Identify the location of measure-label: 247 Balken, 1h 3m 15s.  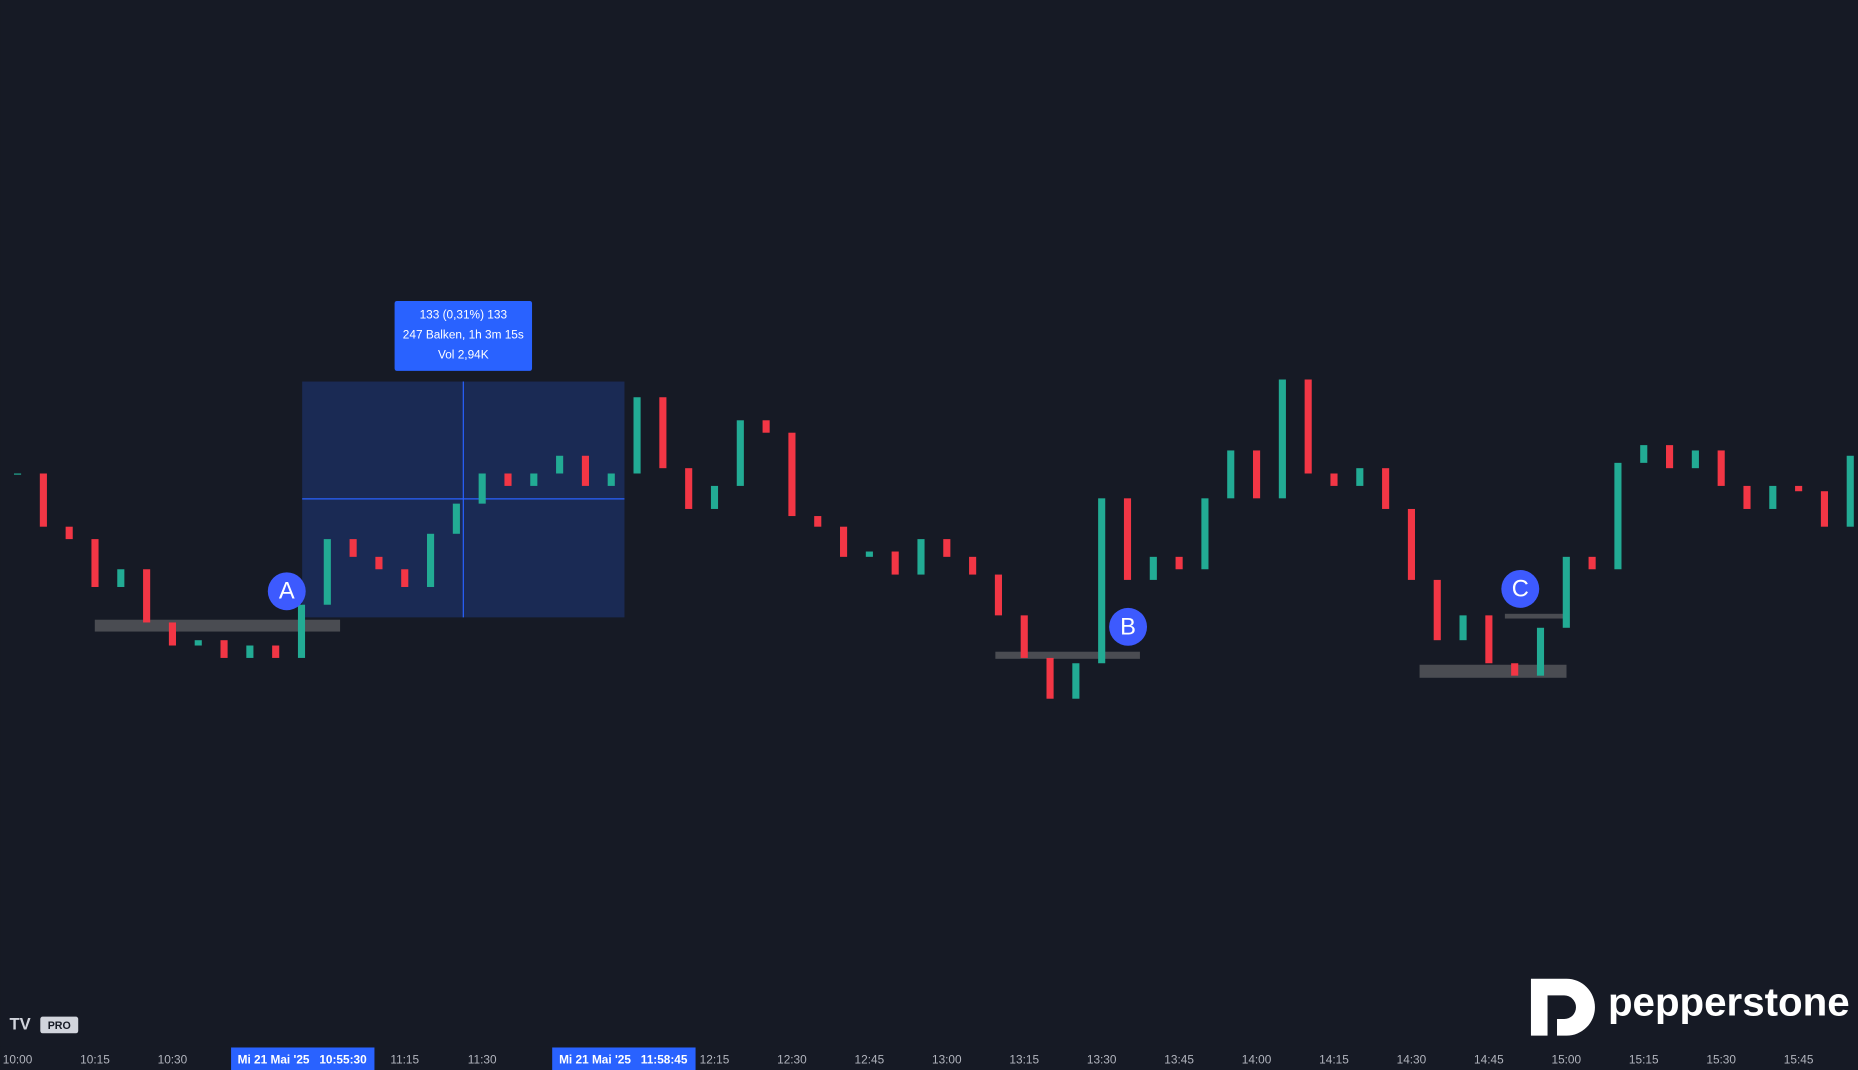
(463, 334).